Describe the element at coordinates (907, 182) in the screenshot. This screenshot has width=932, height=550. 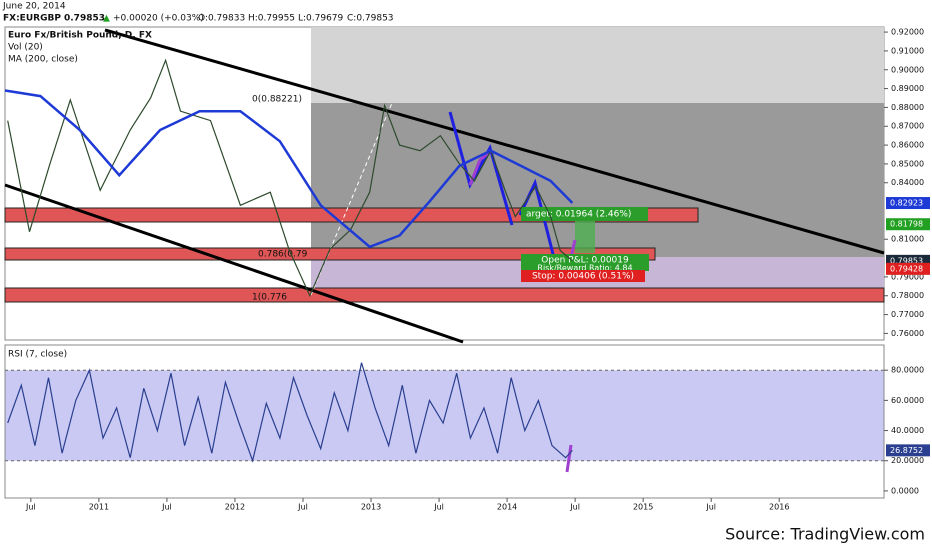
I see `y-tick-label: 0.84000` at that location.